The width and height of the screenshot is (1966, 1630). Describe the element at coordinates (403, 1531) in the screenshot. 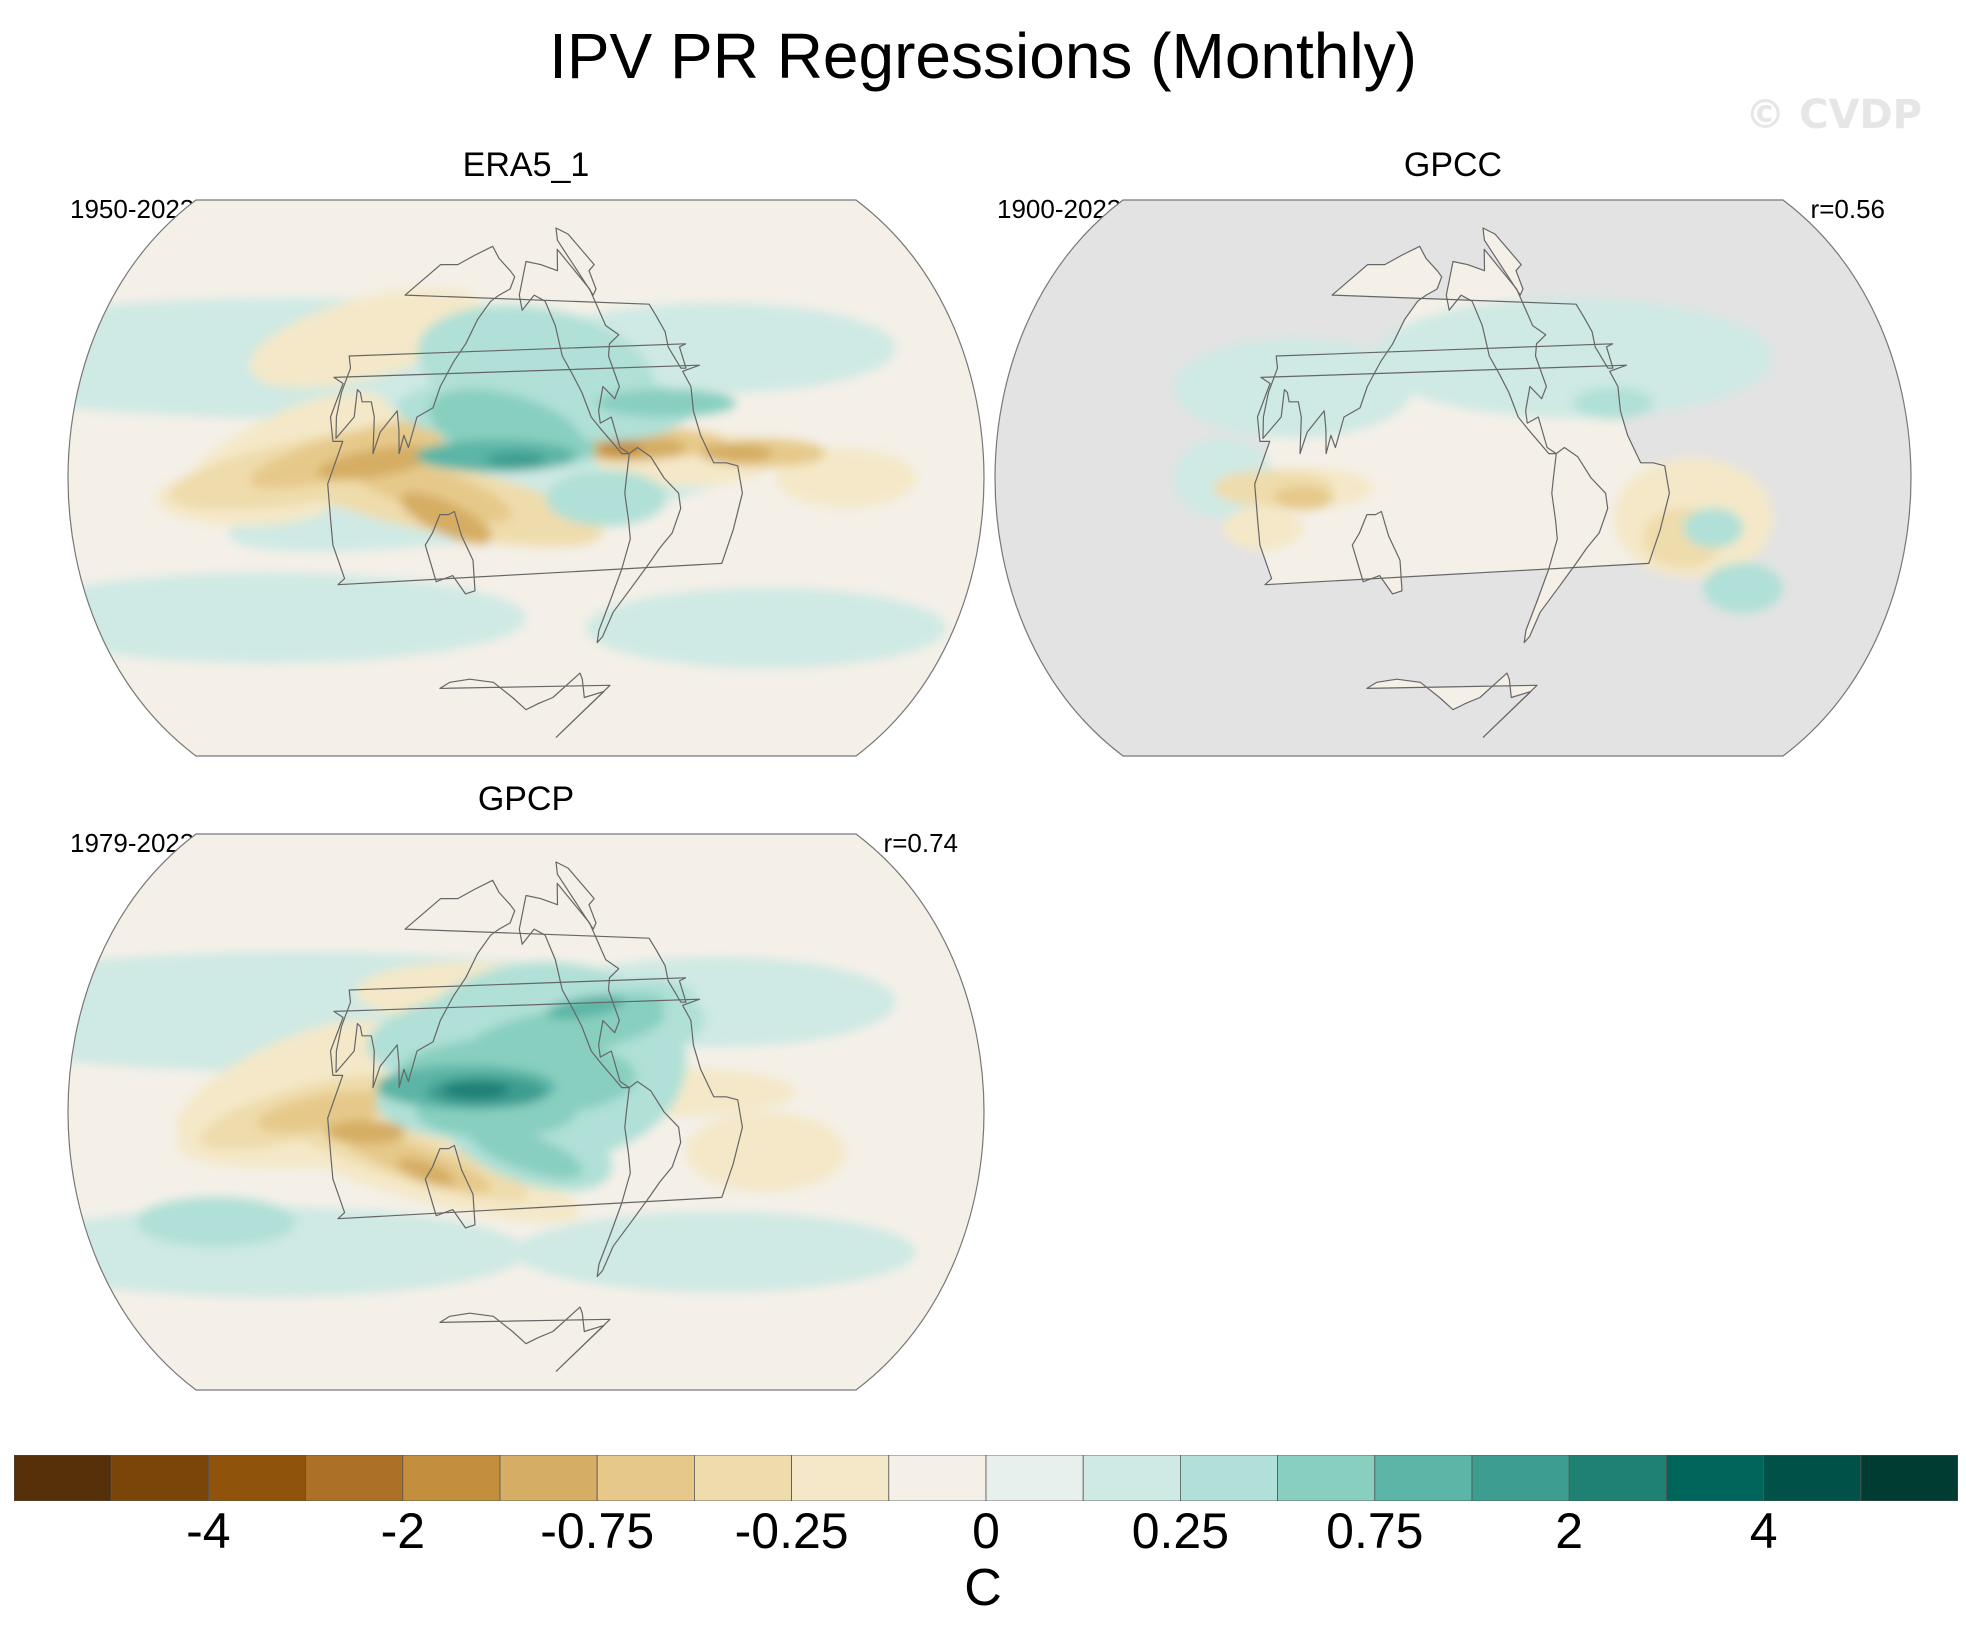

I see `colorbar-tick: -2` at that location.